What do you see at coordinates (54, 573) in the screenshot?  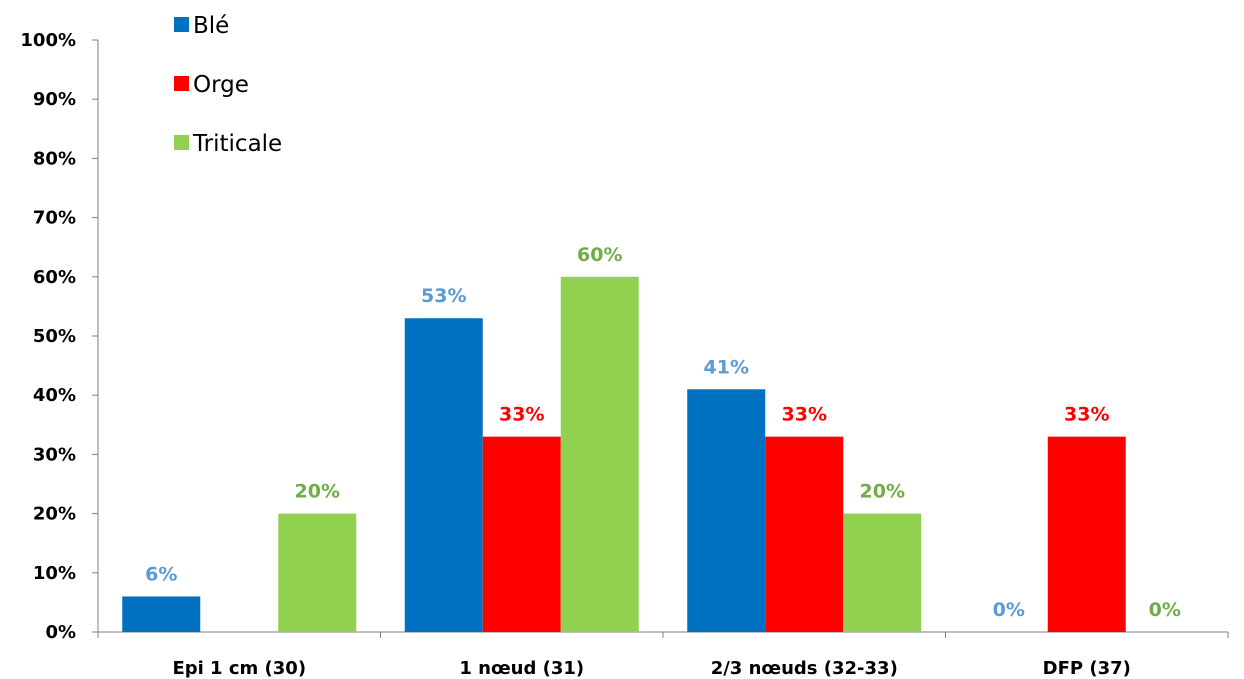 I see `y-tick-label: 10%` at bounding box center [54, 573].